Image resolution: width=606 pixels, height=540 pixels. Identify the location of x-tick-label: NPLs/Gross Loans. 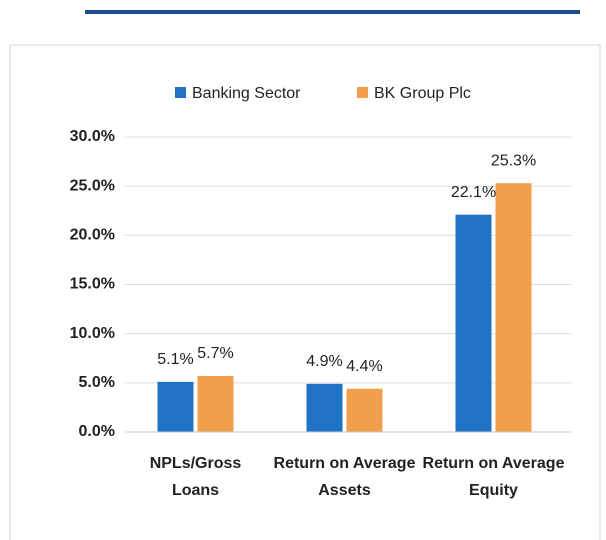
(195, 477).